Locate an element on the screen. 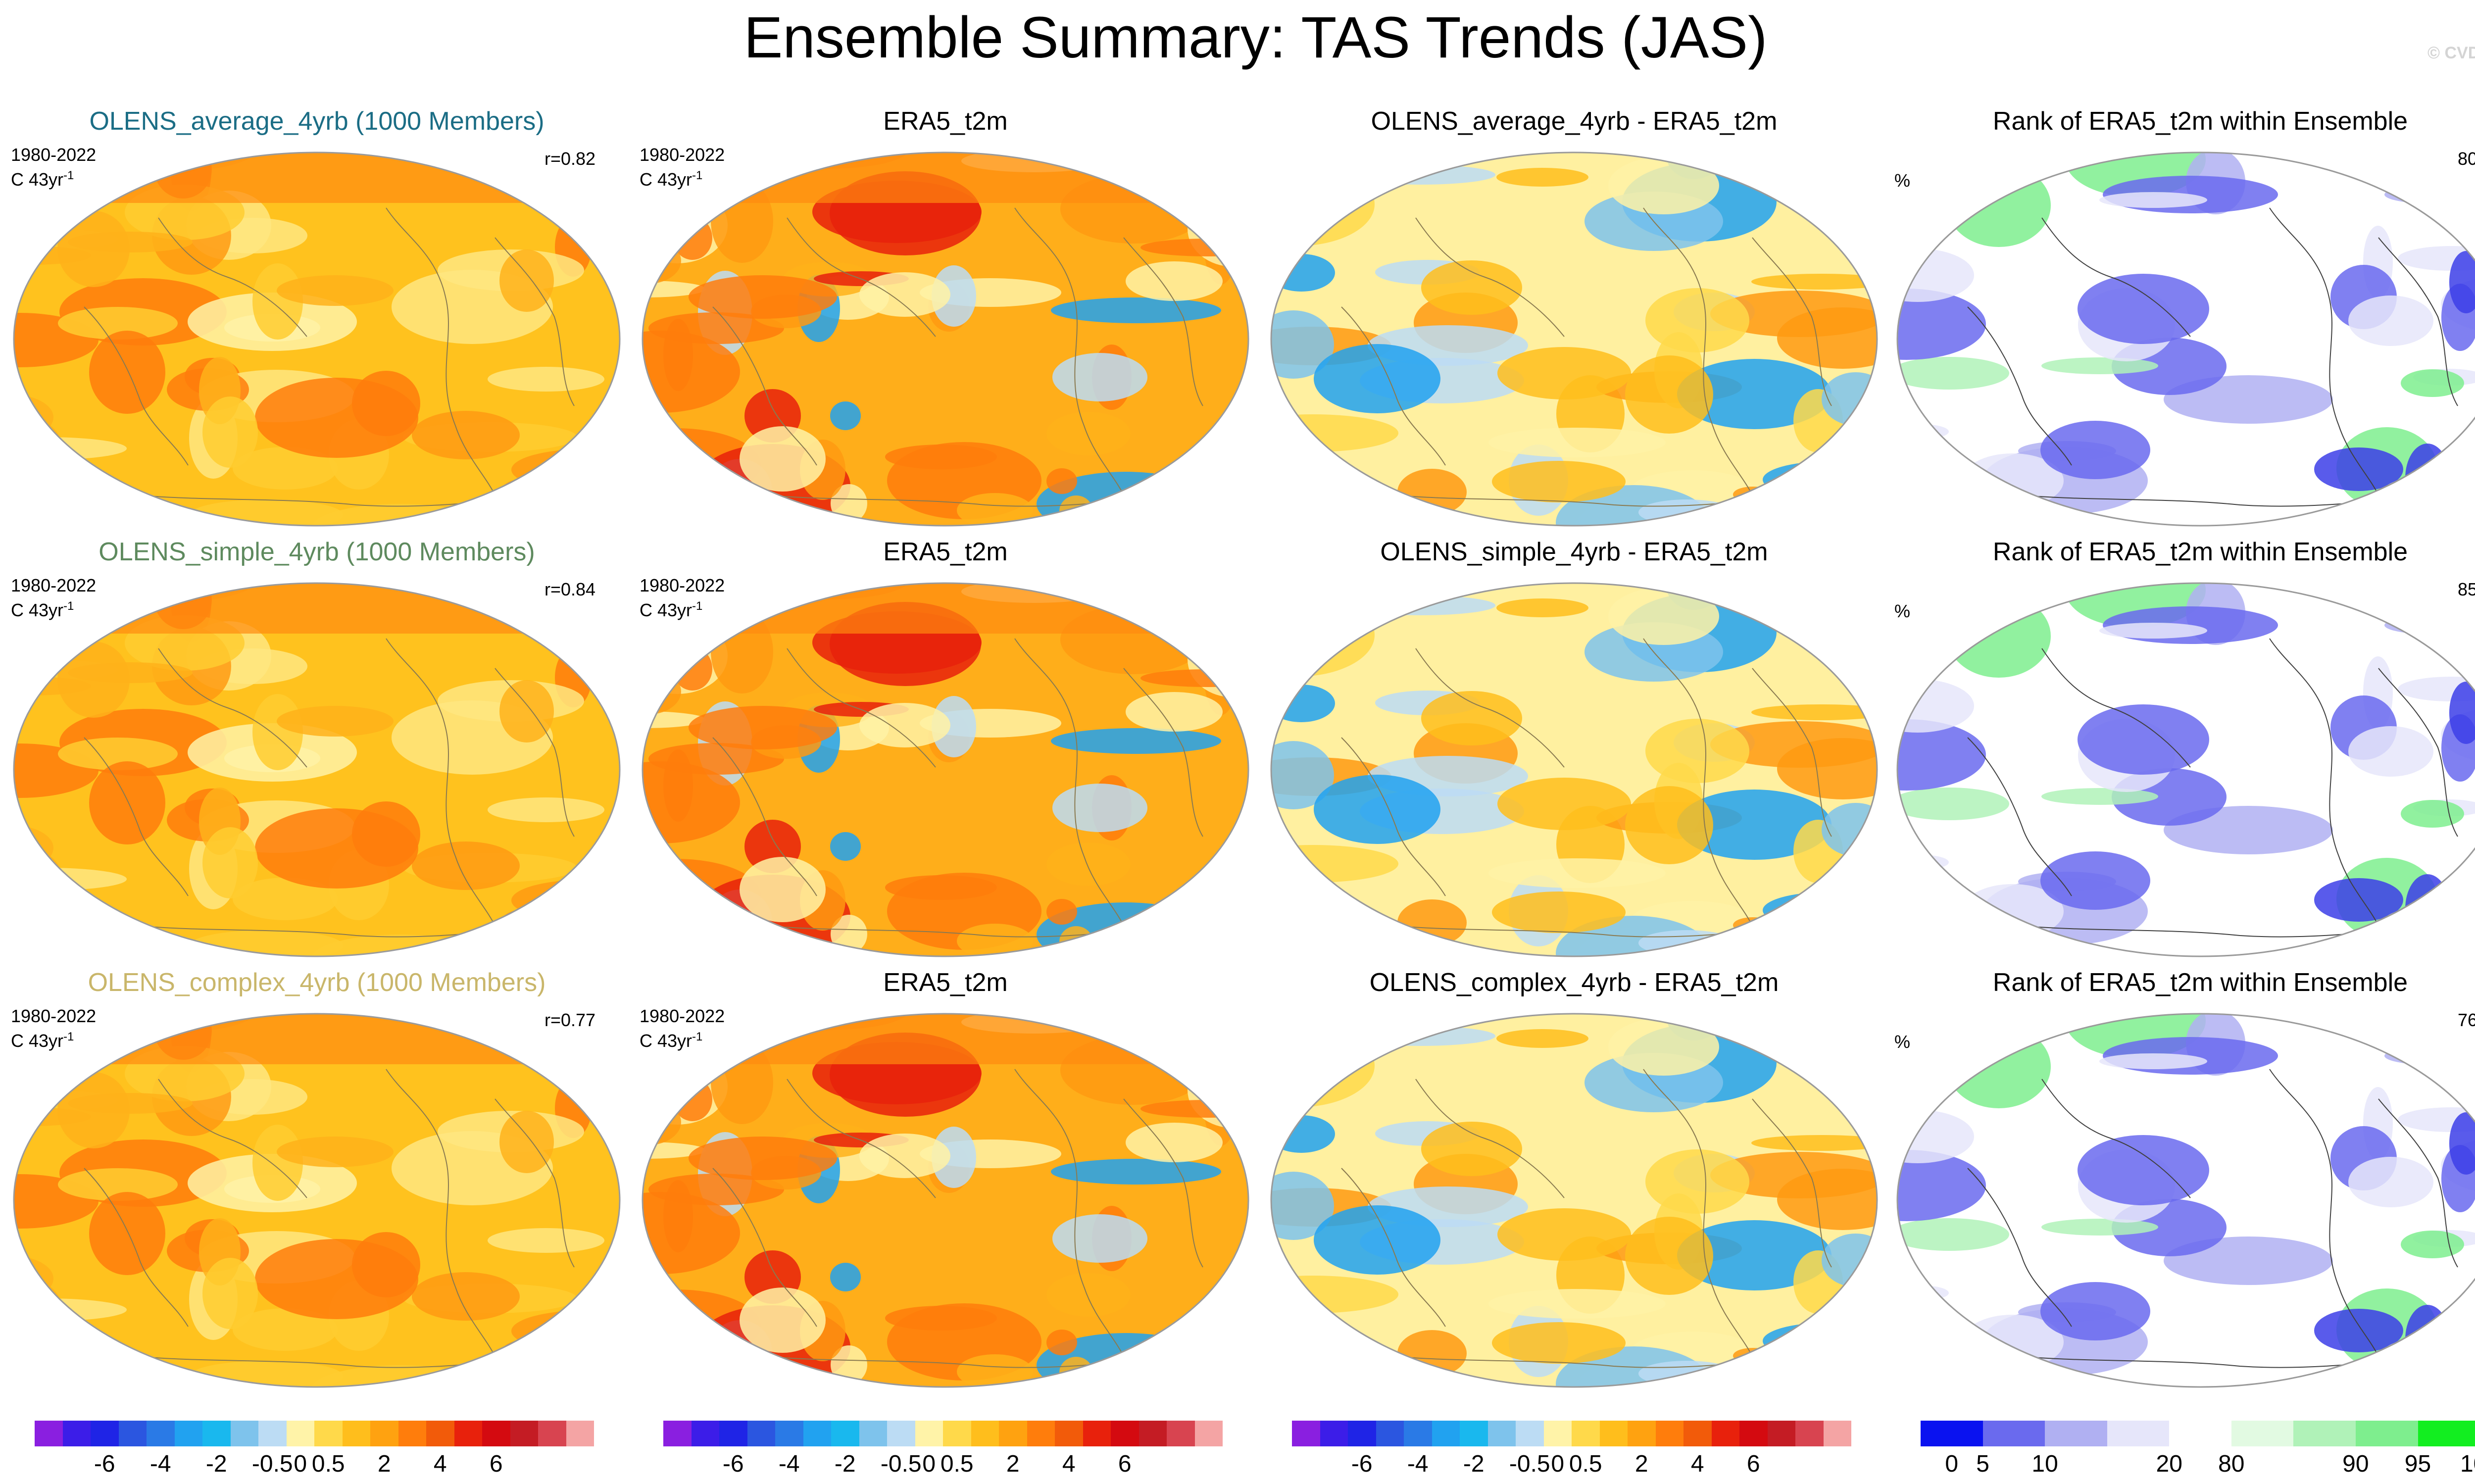 The height and width of the screenshot is (1484, 2475). diff-title: OLENS_simple_4yrb - ERA5_t2m is located at coordinates (1574, 552).